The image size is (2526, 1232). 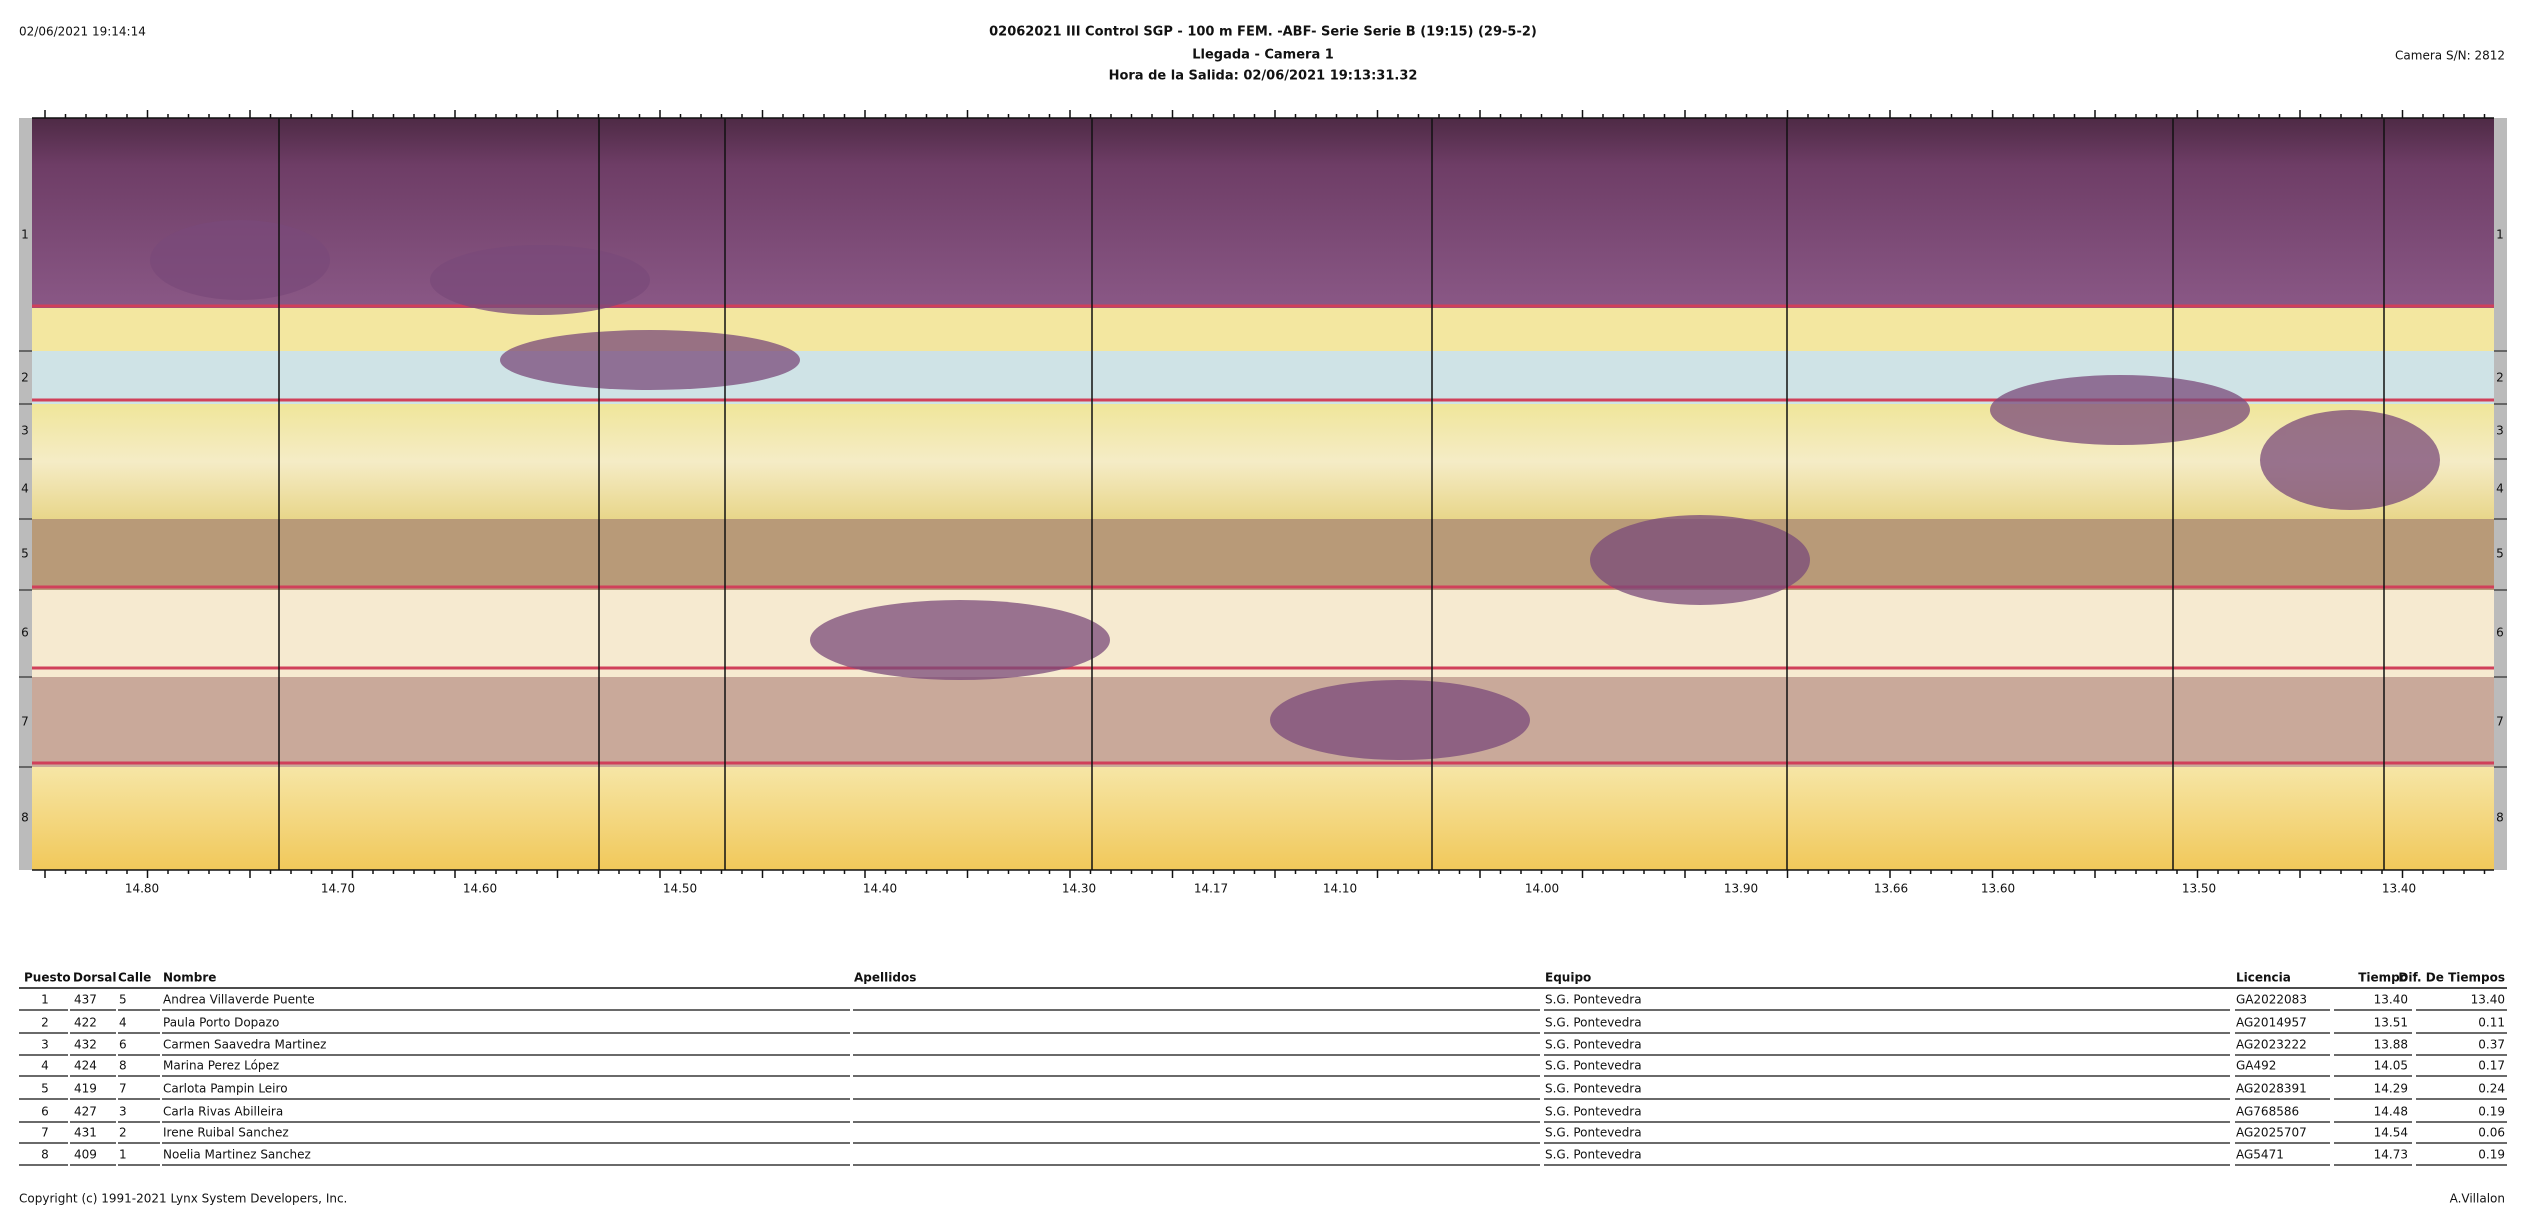 What do you see at coordinates (2271, 1000) in the screenshot?
I see `cell: GA2022083` at bounding box center [2271, 1000].